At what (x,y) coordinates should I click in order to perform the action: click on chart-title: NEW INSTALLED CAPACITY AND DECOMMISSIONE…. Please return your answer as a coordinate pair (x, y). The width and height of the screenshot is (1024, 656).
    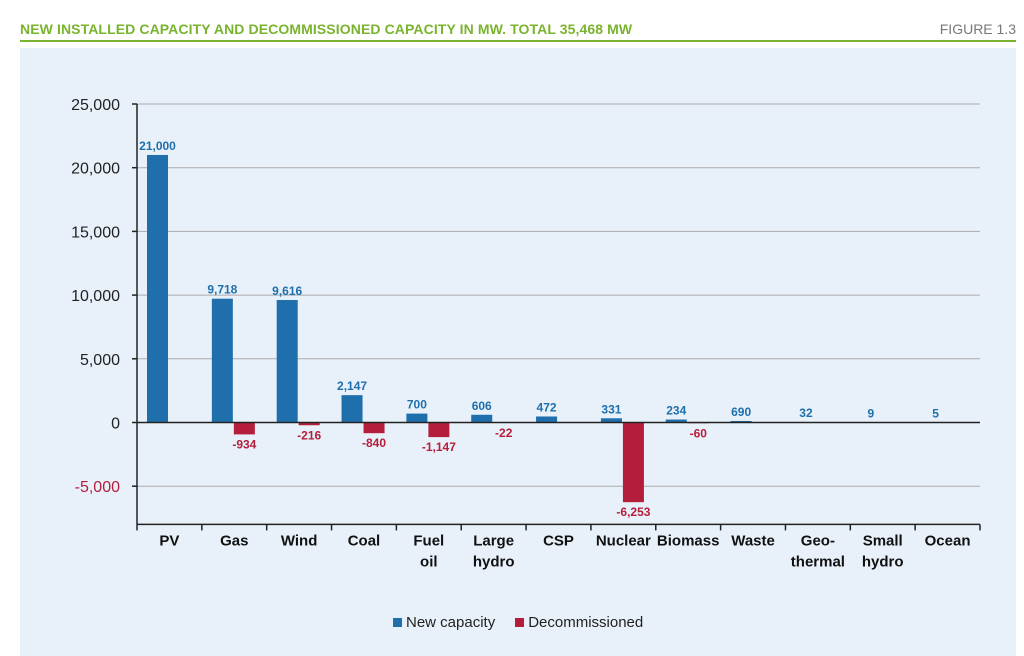
    Looking at the image, I should click on (326, 29).